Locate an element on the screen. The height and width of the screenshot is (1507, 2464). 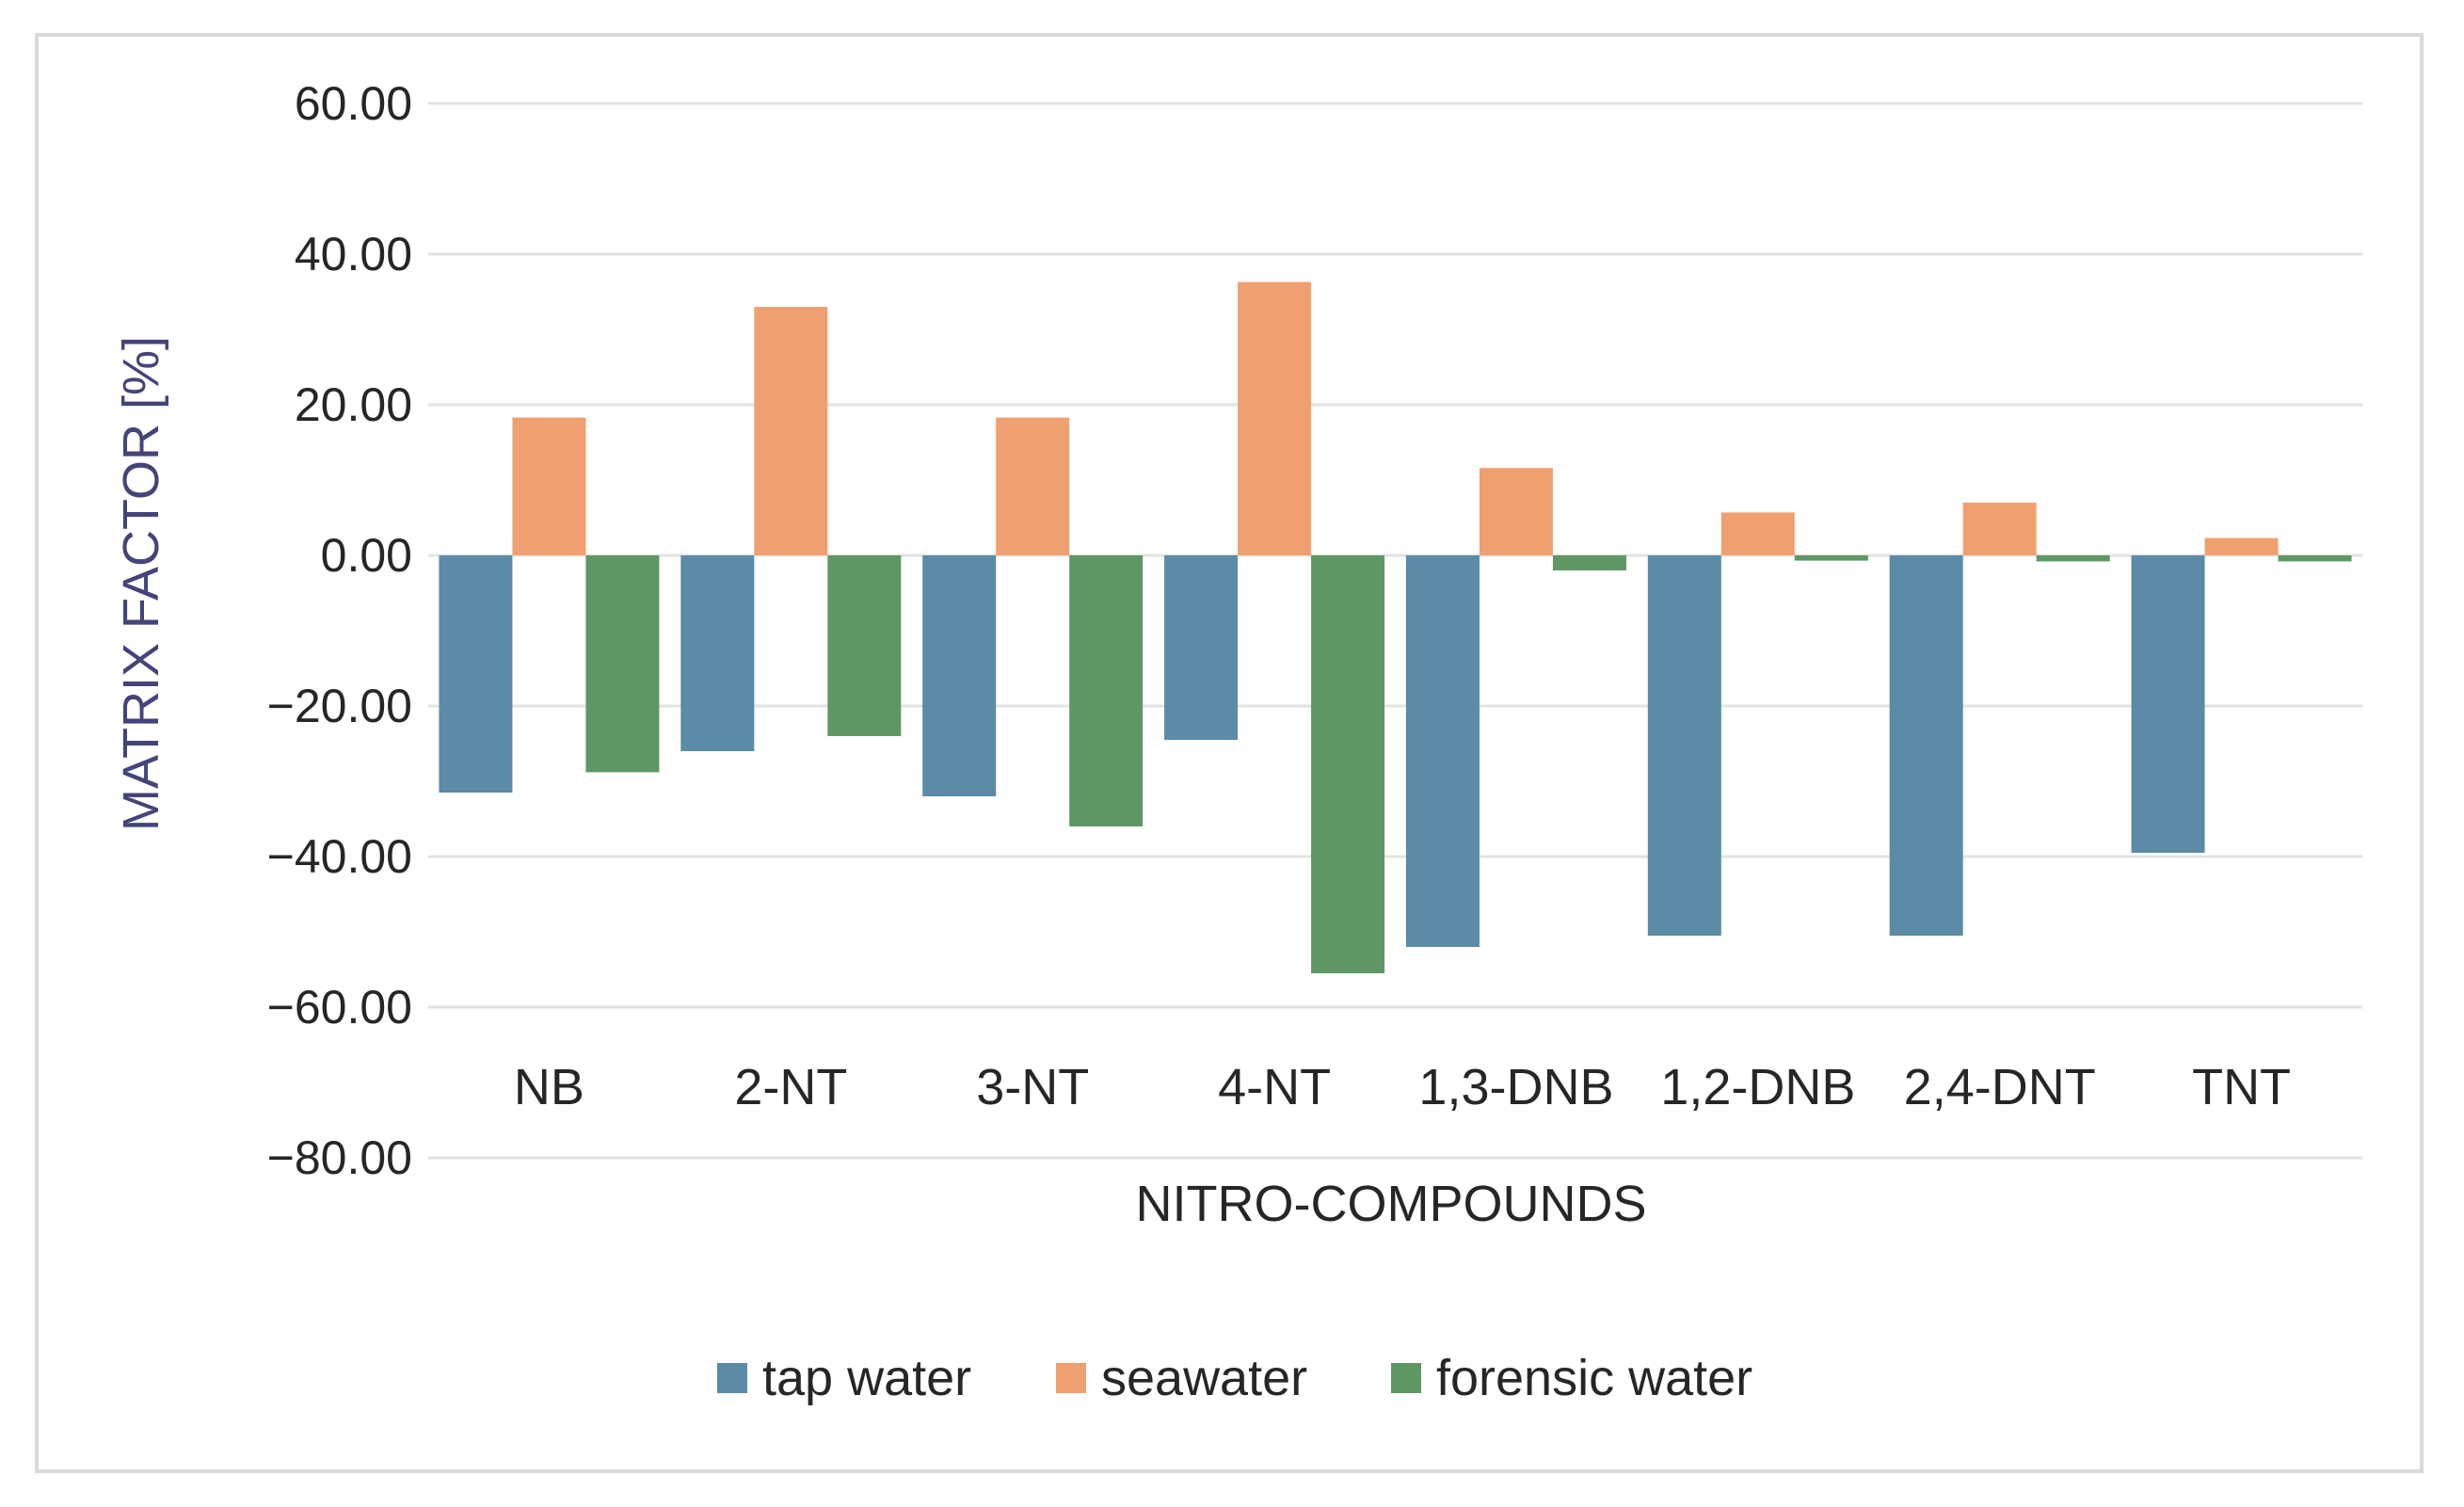
y-tick-label: 40.00 is located at coordinates (353, 255).